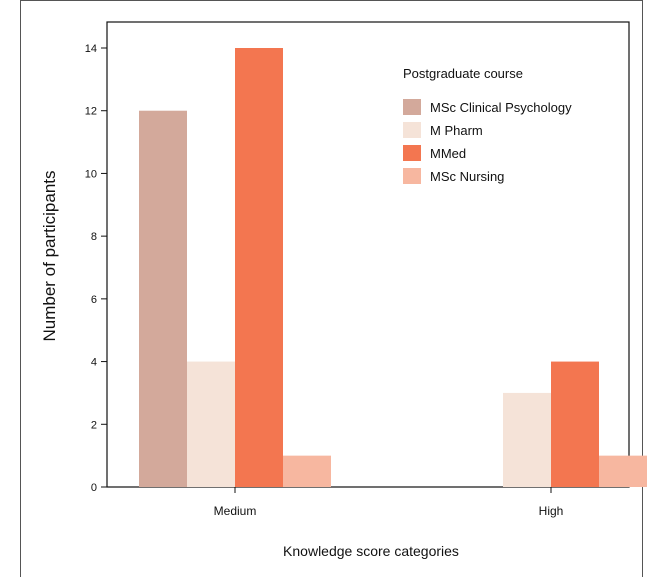 This screenshot has width=665, height=577. What do you see at coordinates (448, 153) in the screenshot?
I see `legend-label: MMed` at bounding box center [448, 153].